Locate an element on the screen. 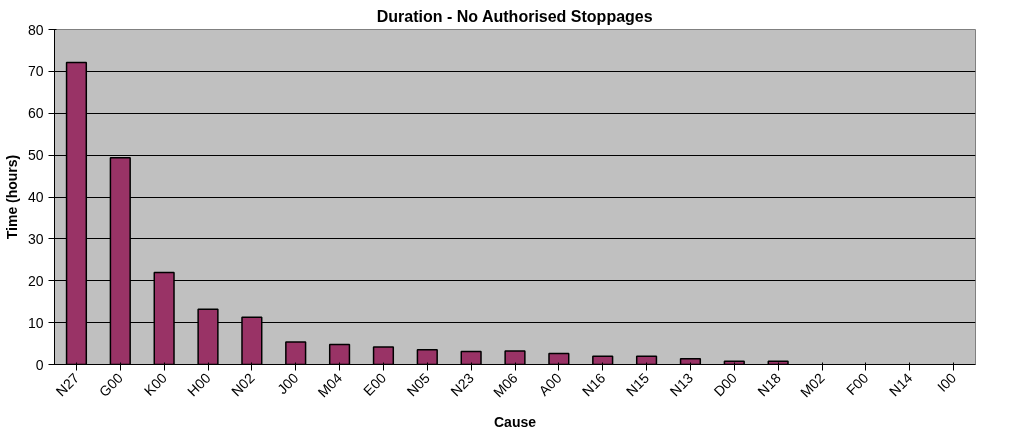  x-tick-label: K00 is located at coordinates (155, 384).